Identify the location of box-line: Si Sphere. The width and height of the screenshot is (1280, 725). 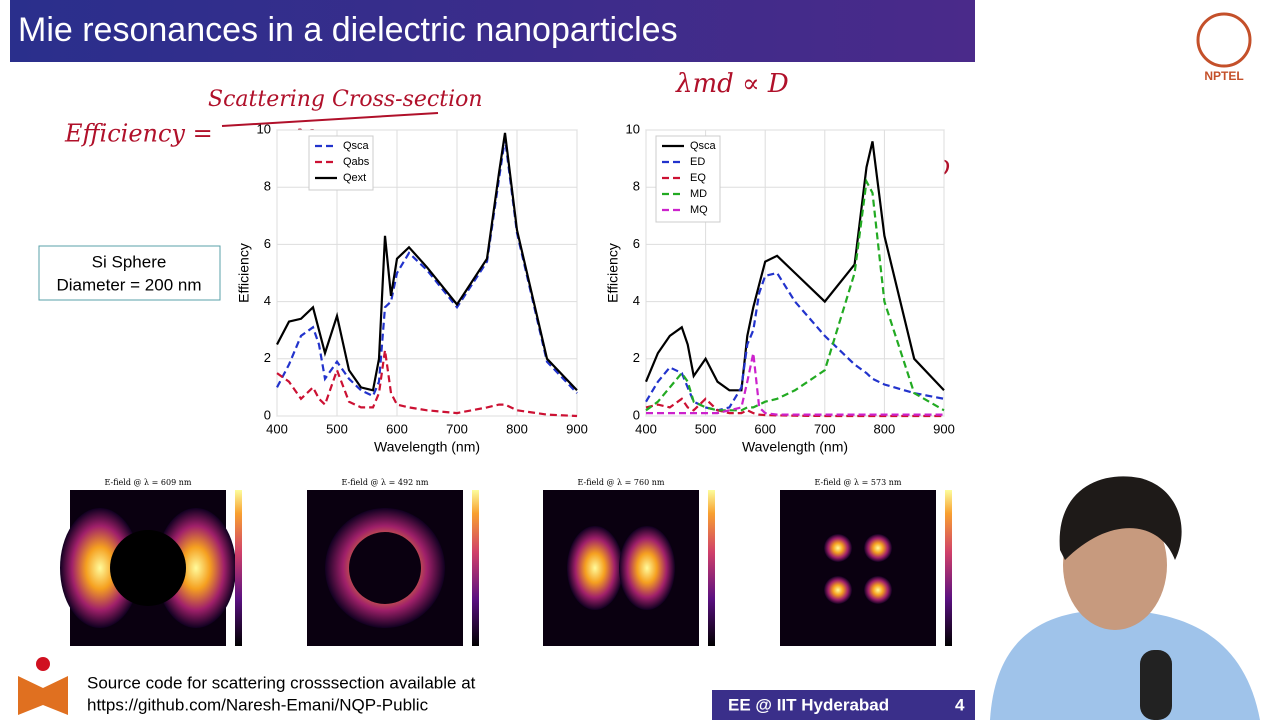
(129, 261).